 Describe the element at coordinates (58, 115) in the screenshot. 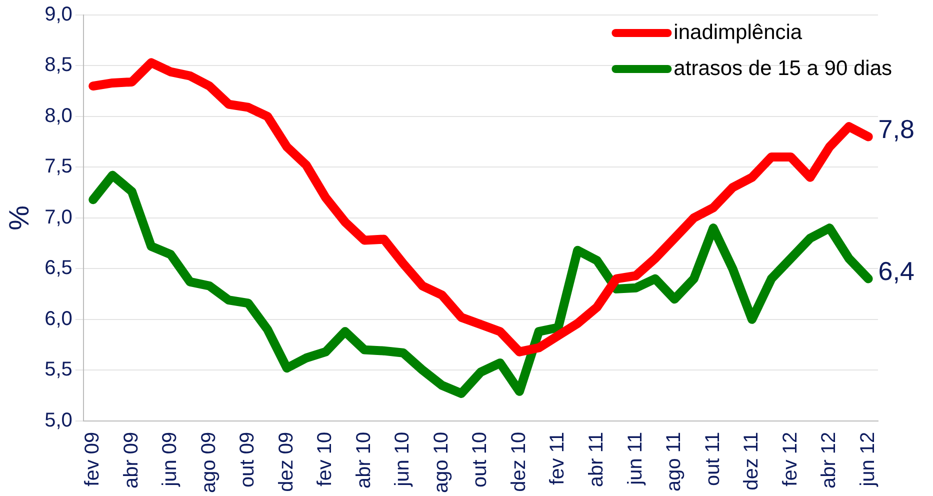

I see `y-tick-label: 8,0` at that location.